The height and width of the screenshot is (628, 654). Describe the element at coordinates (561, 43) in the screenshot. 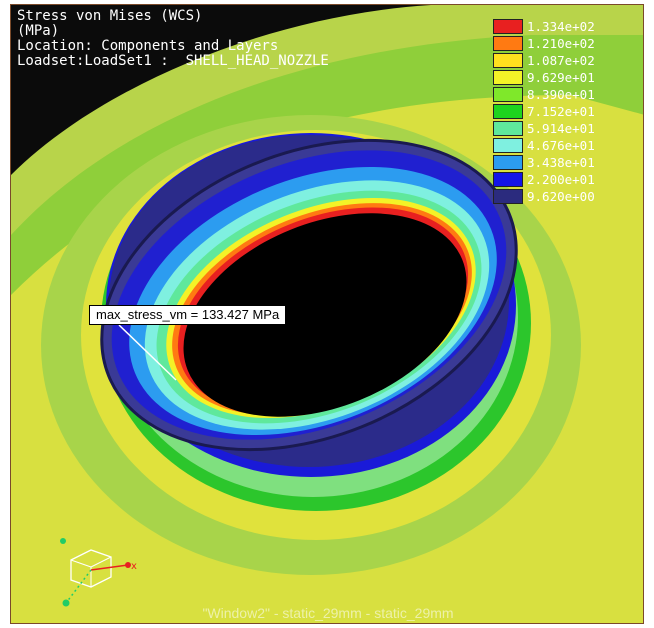

I see `legend-value: 1.210e+02` at that location.